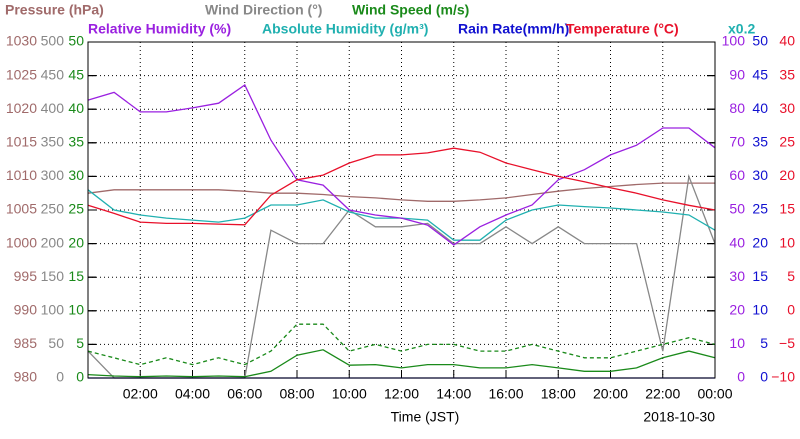 Image resolution: width=800 pixels, height=439 pixels. What do you see at coordinates (54, 10) in the screenshot?
I see `axis-title: Pressure (hPa)` at bounding box center [54, 10].